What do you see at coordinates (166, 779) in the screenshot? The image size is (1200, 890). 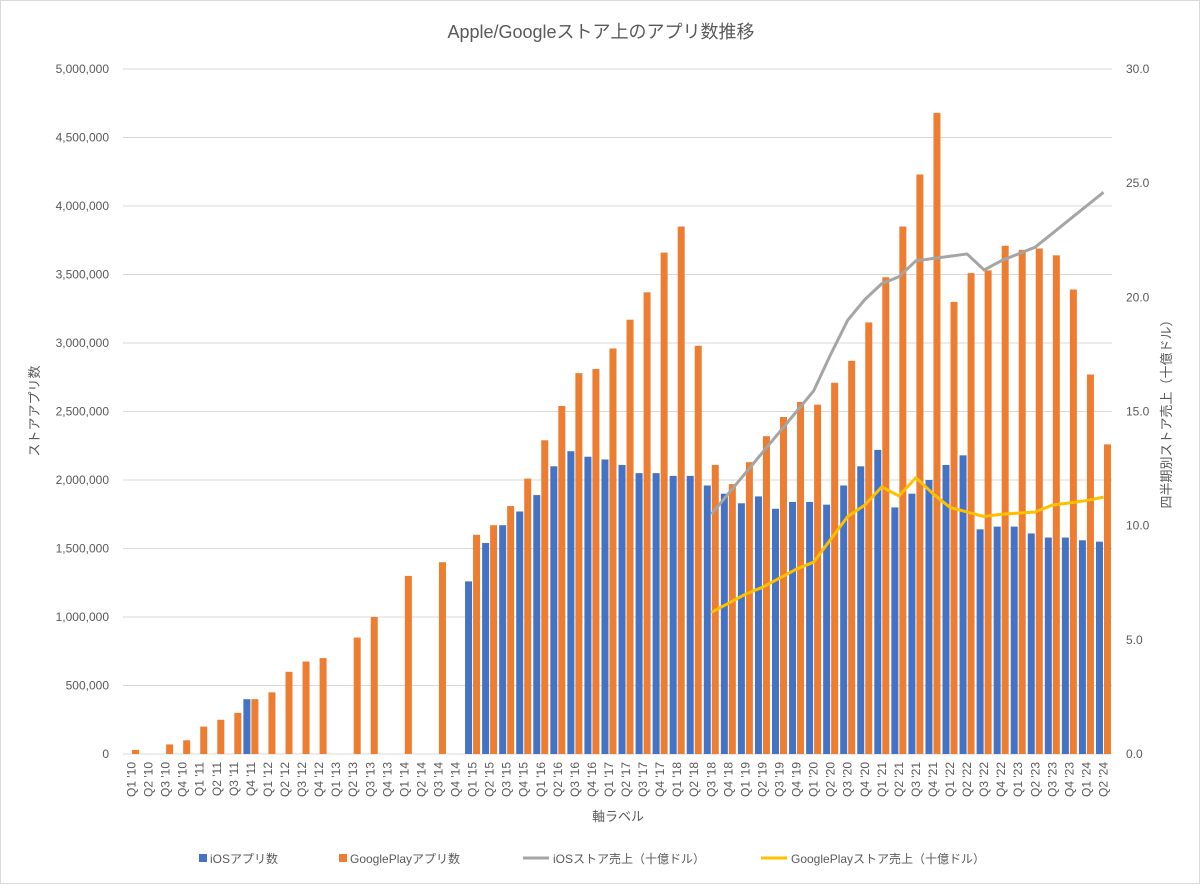 I see `x-tick-label: Q3 '10` at bounding box center [166, 779].